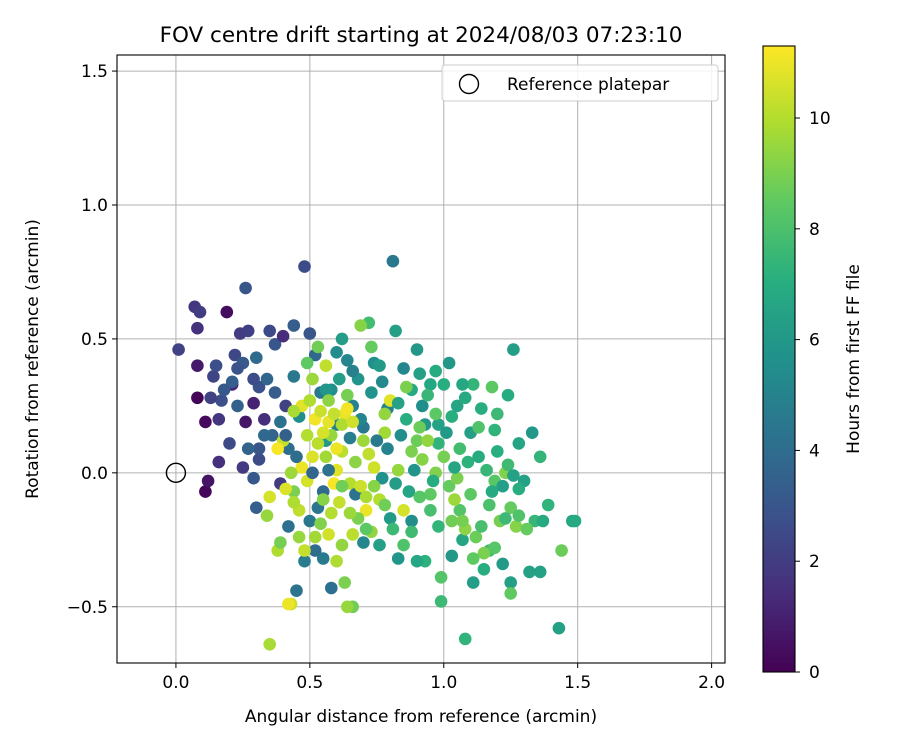 This screenshot has height=750, width=900. I want to click on colorbar-tick-label: 10, so click(820, 119).